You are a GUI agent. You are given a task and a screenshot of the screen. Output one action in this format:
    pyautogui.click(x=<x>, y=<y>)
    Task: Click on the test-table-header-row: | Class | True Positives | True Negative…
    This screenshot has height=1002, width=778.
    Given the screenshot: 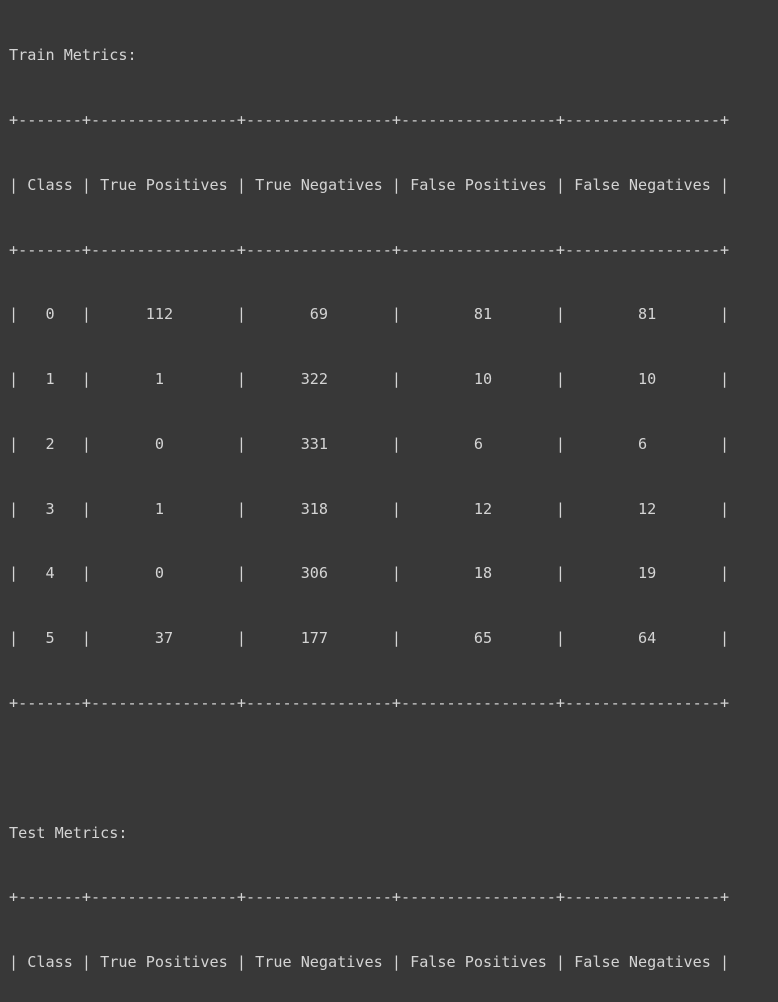 What is the action you would take?
    pyautogui.click(x=369, y=962)
    